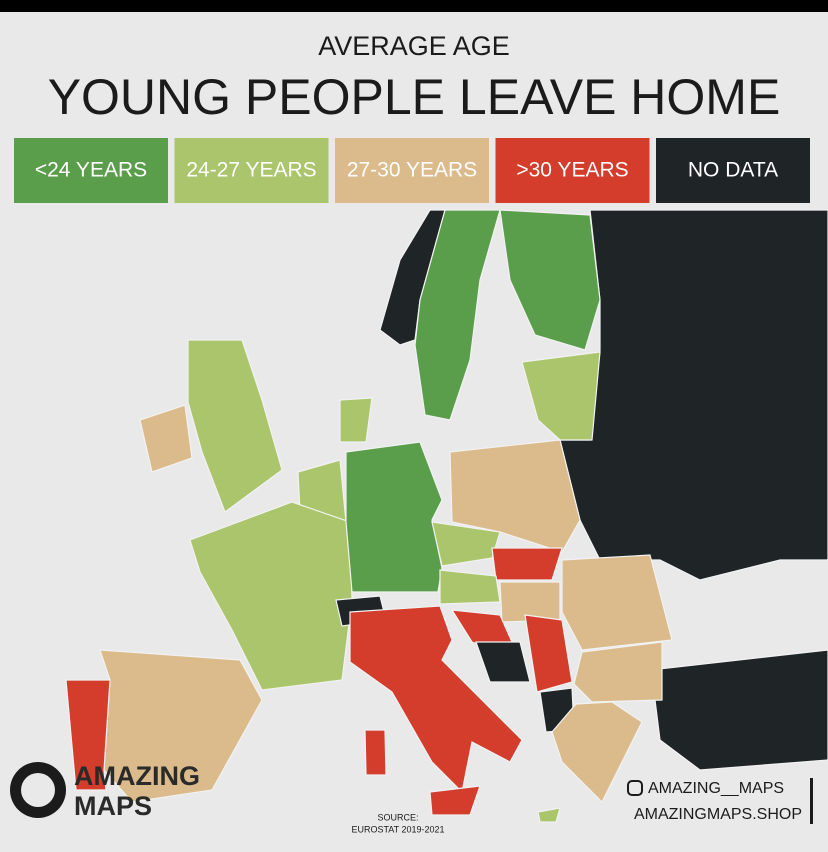 Image resolution: width=828 pixels, height=852 pixels. What do you see at coordinates (738, 710) in the screenshot?
I see `turkey` at bounding box center [738, 710].